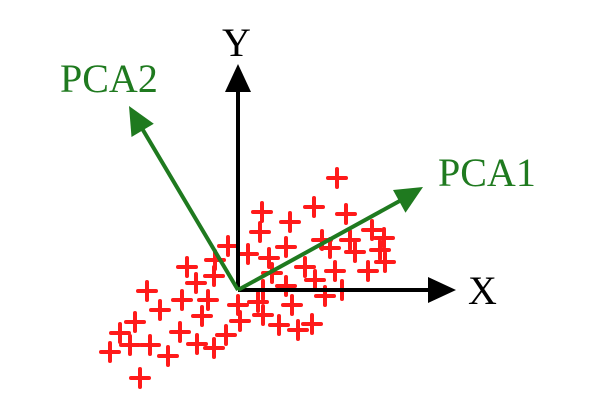  I want to click on x-axis-arrowhead, so click(442, 290).